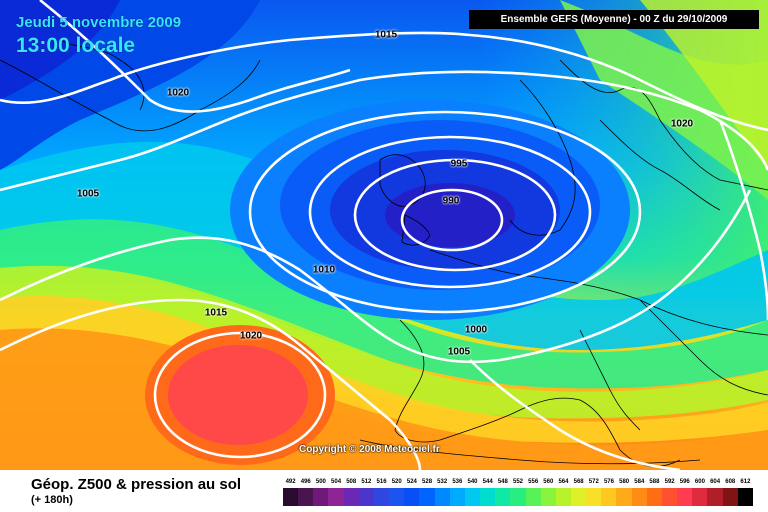 The height and width of the screenshot is (512, 768). What do you see at coordinates (52, 500) in the screenshot?
I see `lead-time: (+ 180h)` at bounding box center [52, 500].